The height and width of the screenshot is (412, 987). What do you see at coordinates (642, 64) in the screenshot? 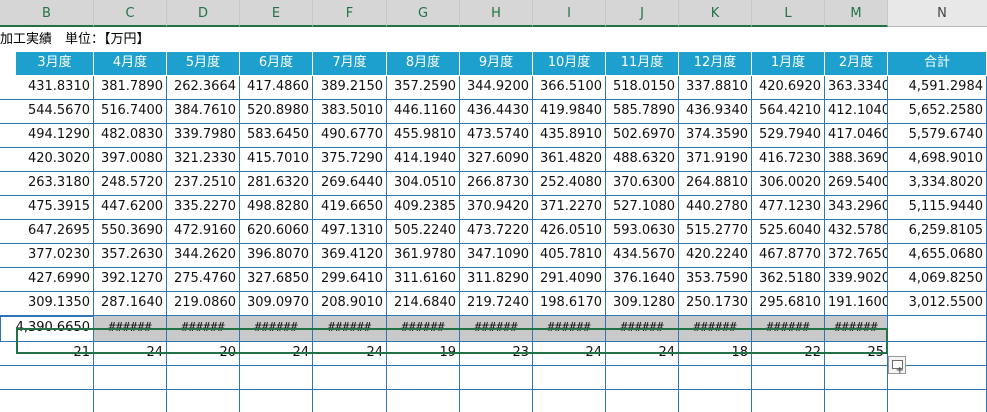
I see `header-cell: 11月度` at bounding box center [642, 64].